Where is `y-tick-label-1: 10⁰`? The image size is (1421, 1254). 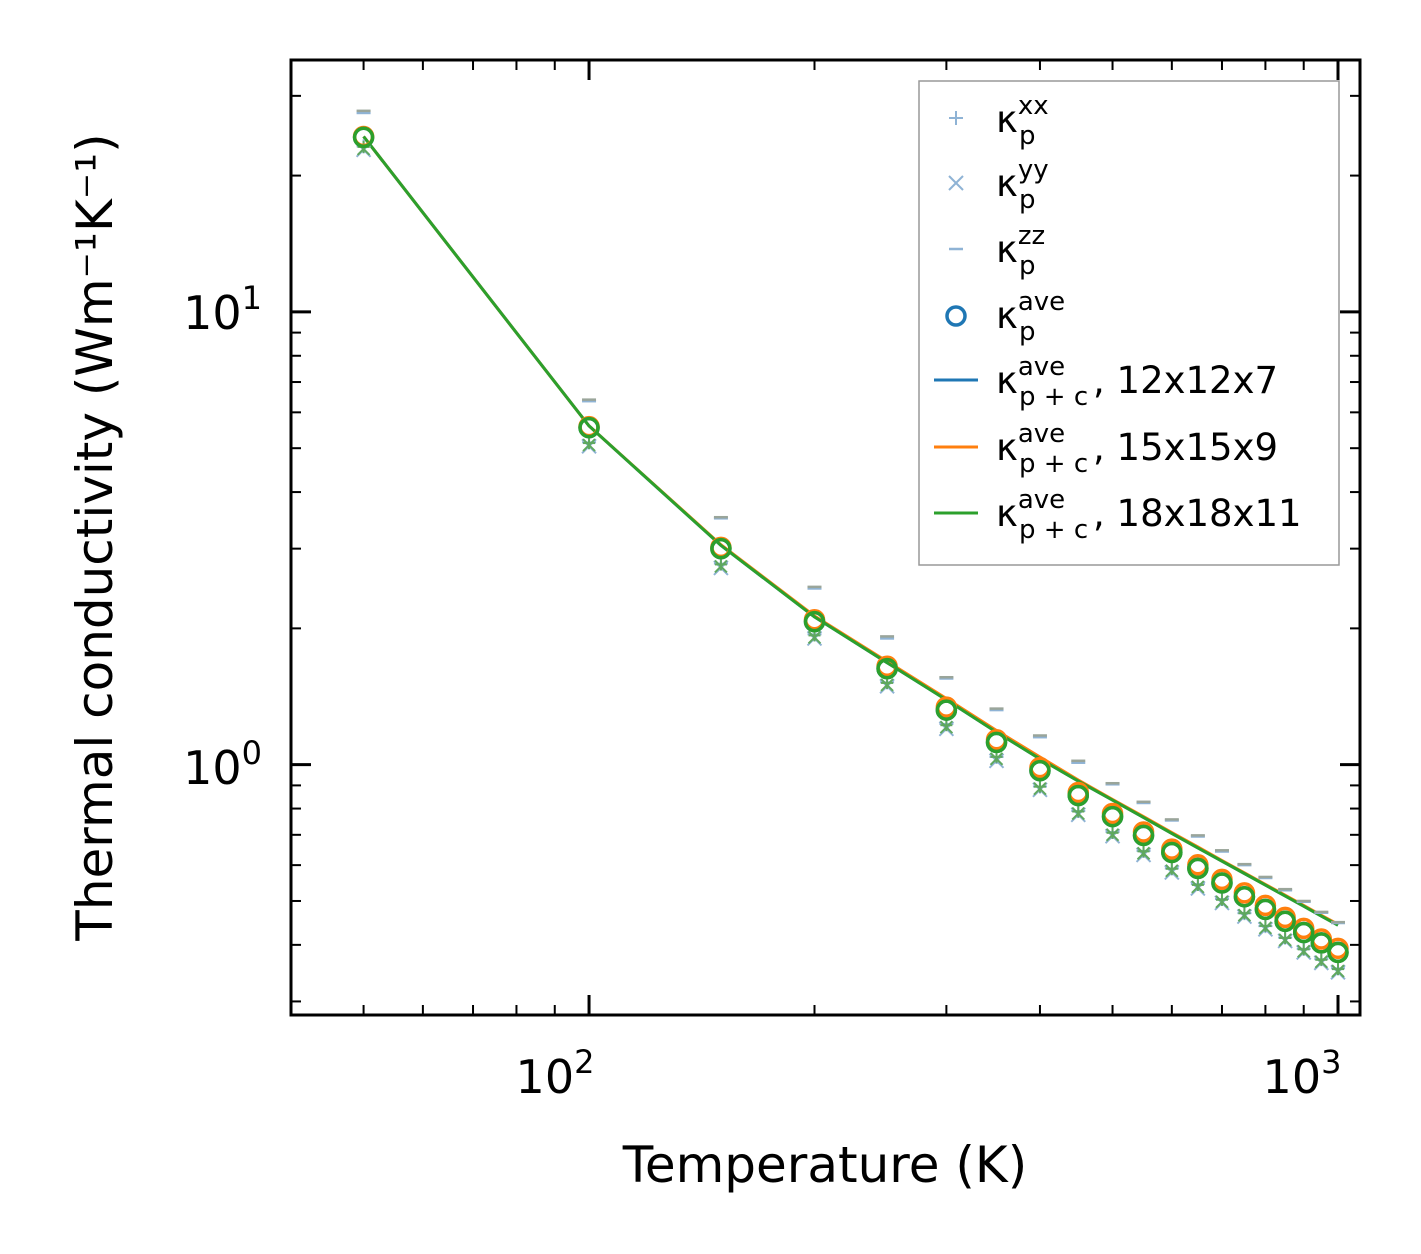
y-tick-label-1: 10⁰ is located at coordinates (222, 764).